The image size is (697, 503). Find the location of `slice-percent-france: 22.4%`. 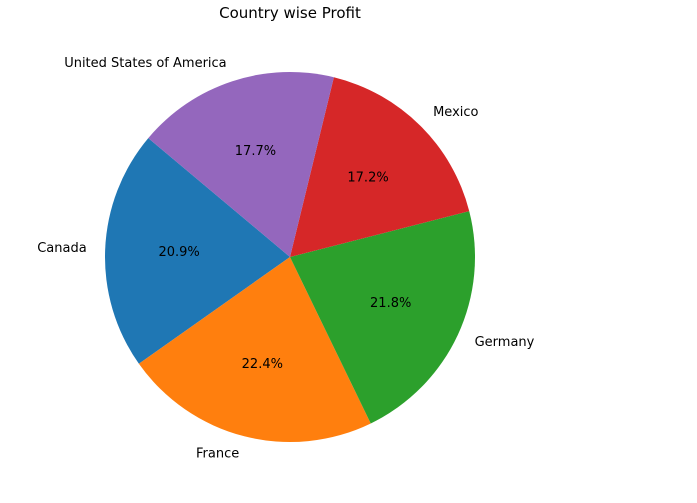

slice-percent-france: 22.4% is located at coordinates (262, 364).